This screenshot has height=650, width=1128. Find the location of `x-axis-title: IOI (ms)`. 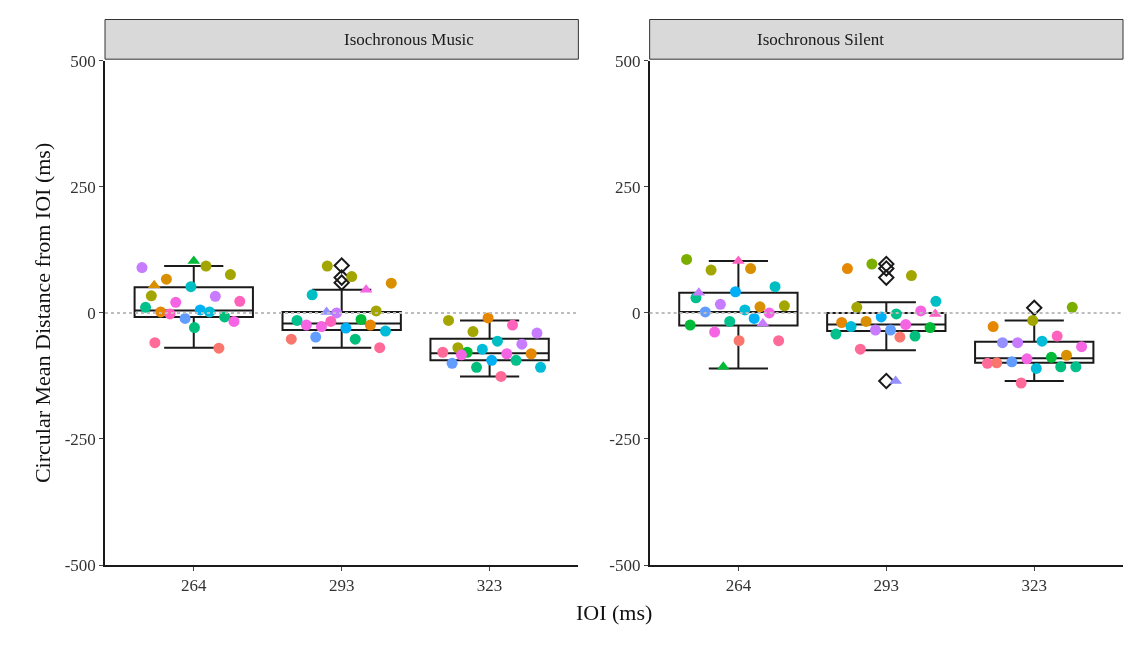

x-axis-title: IOI (ms) is located at coordinates (614, 612).